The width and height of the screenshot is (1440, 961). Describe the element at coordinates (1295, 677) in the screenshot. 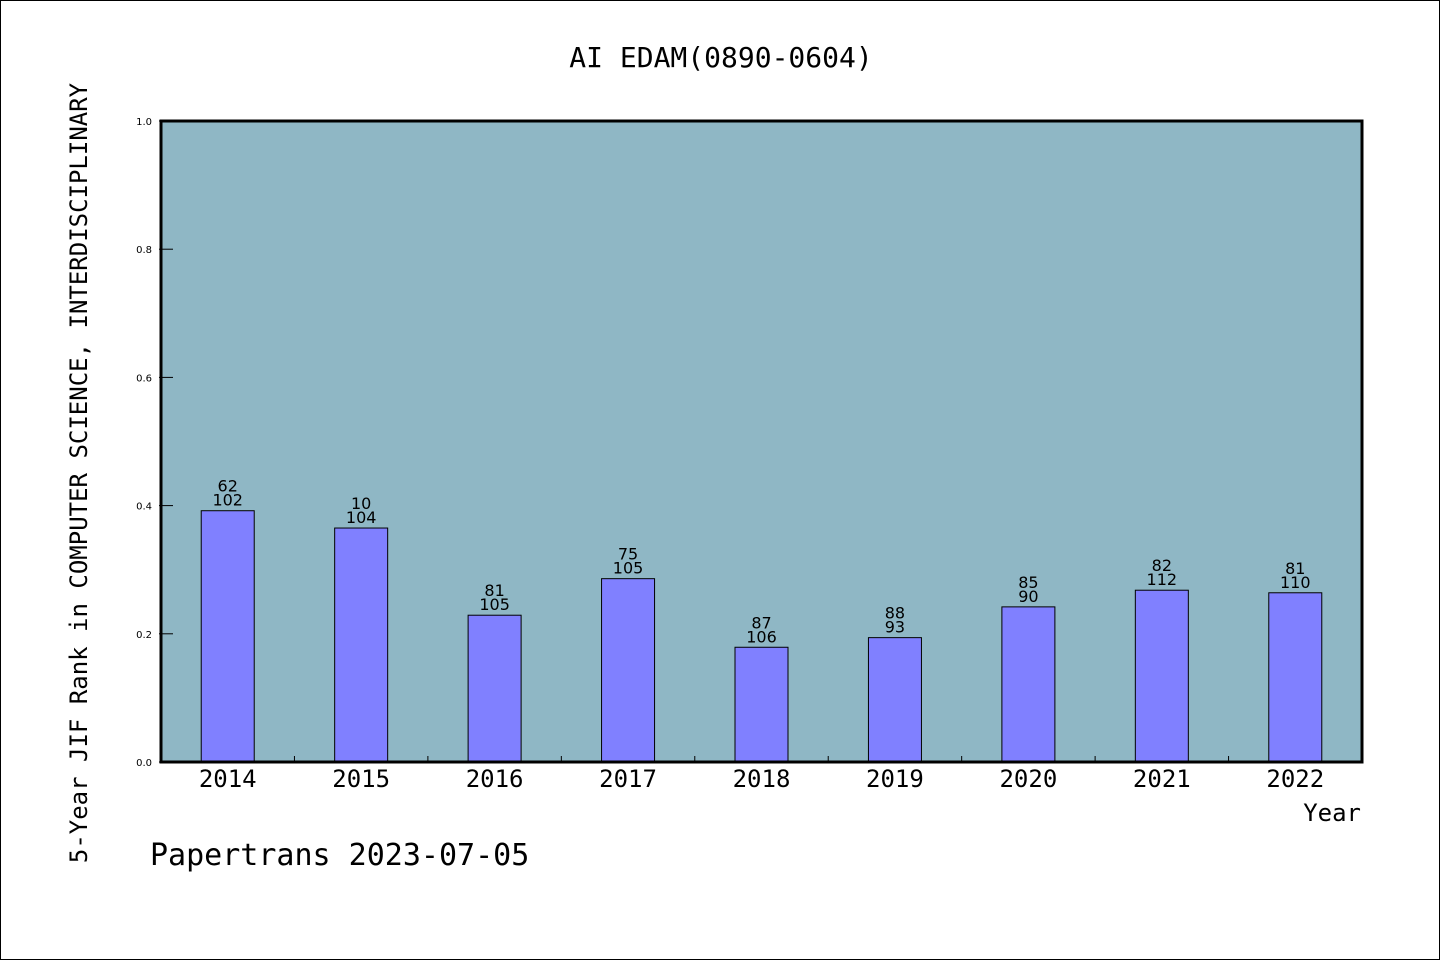

I see `bar-2022` at that location.